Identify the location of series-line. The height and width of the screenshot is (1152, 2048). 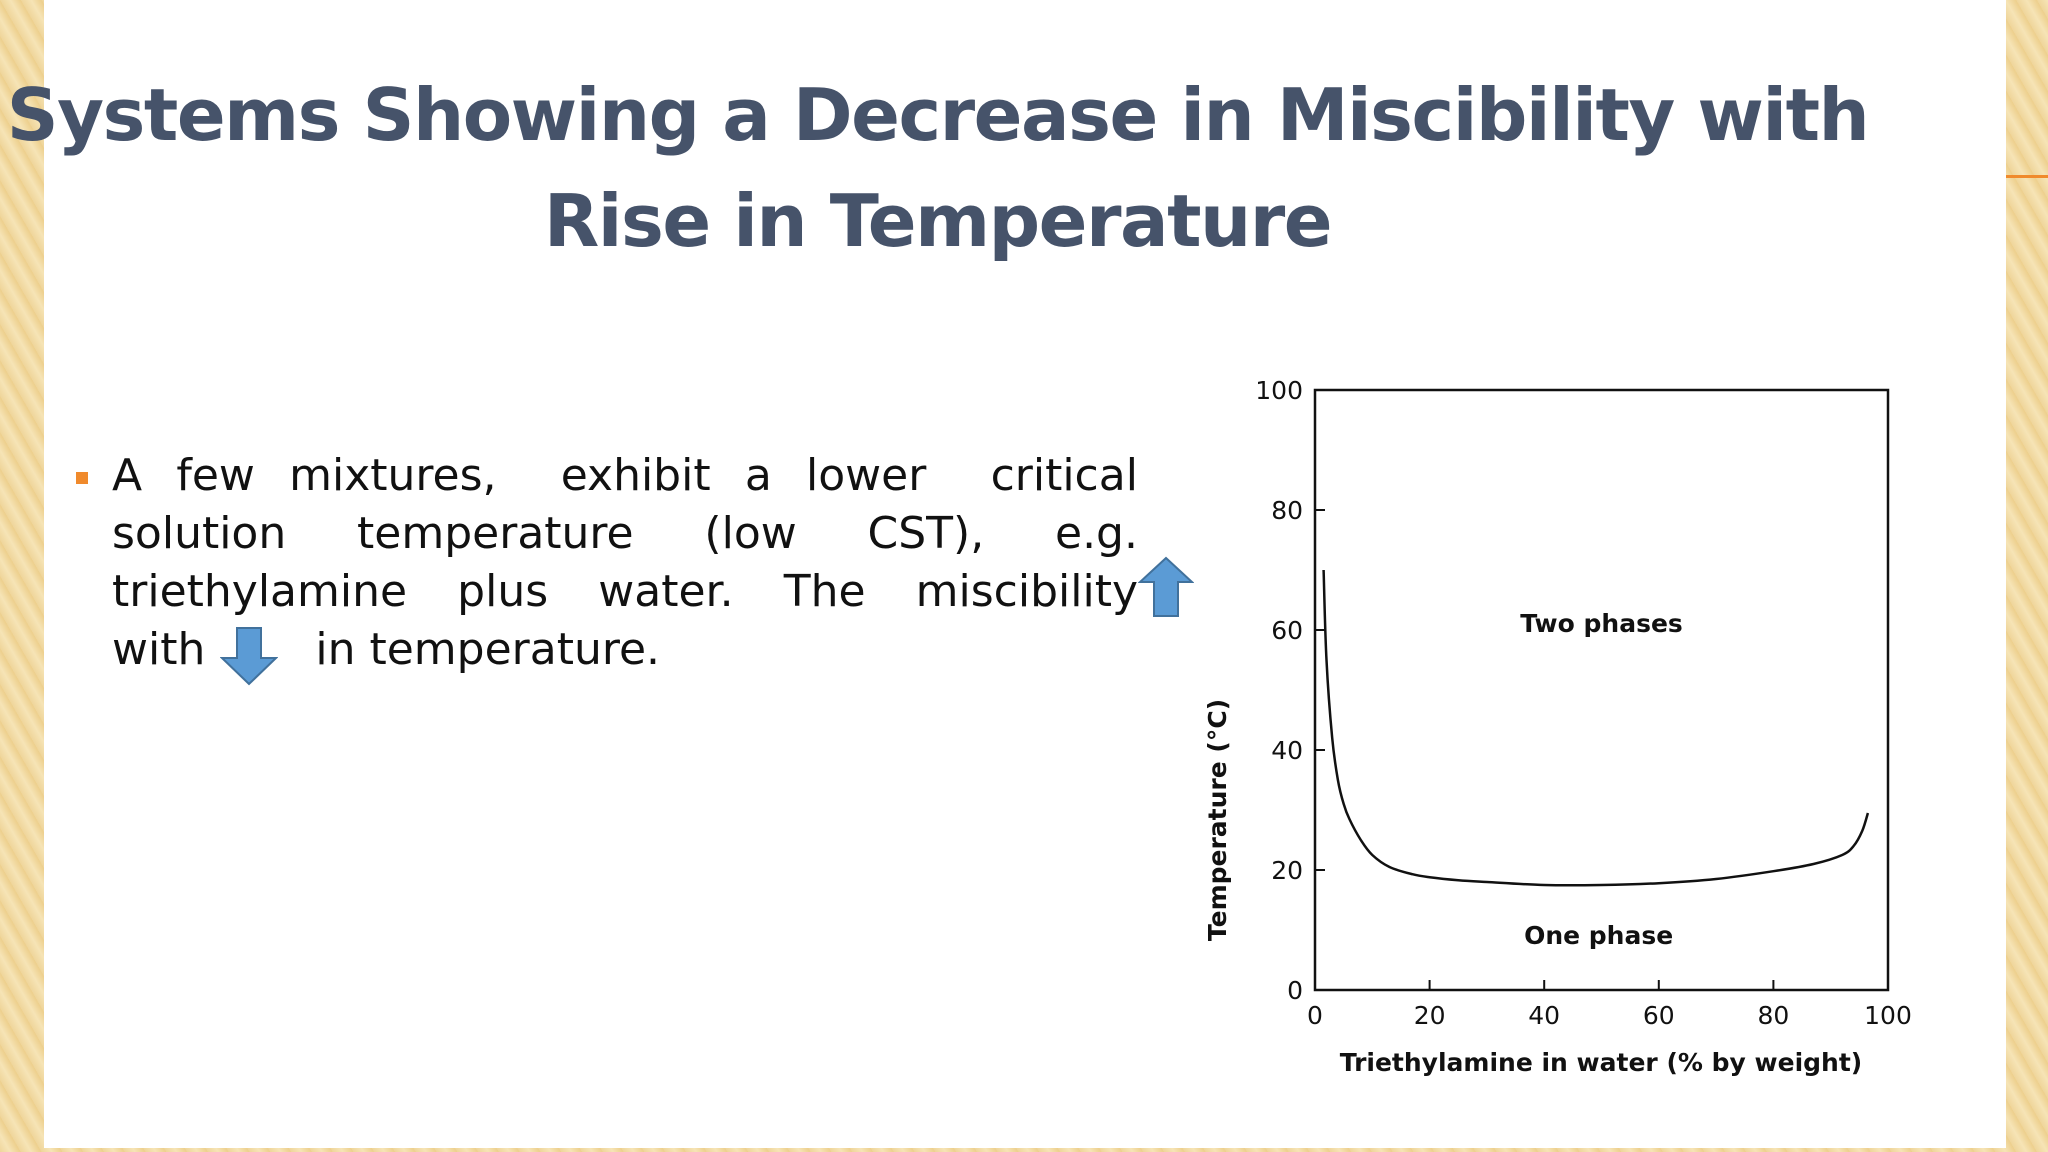
(1596, 728).